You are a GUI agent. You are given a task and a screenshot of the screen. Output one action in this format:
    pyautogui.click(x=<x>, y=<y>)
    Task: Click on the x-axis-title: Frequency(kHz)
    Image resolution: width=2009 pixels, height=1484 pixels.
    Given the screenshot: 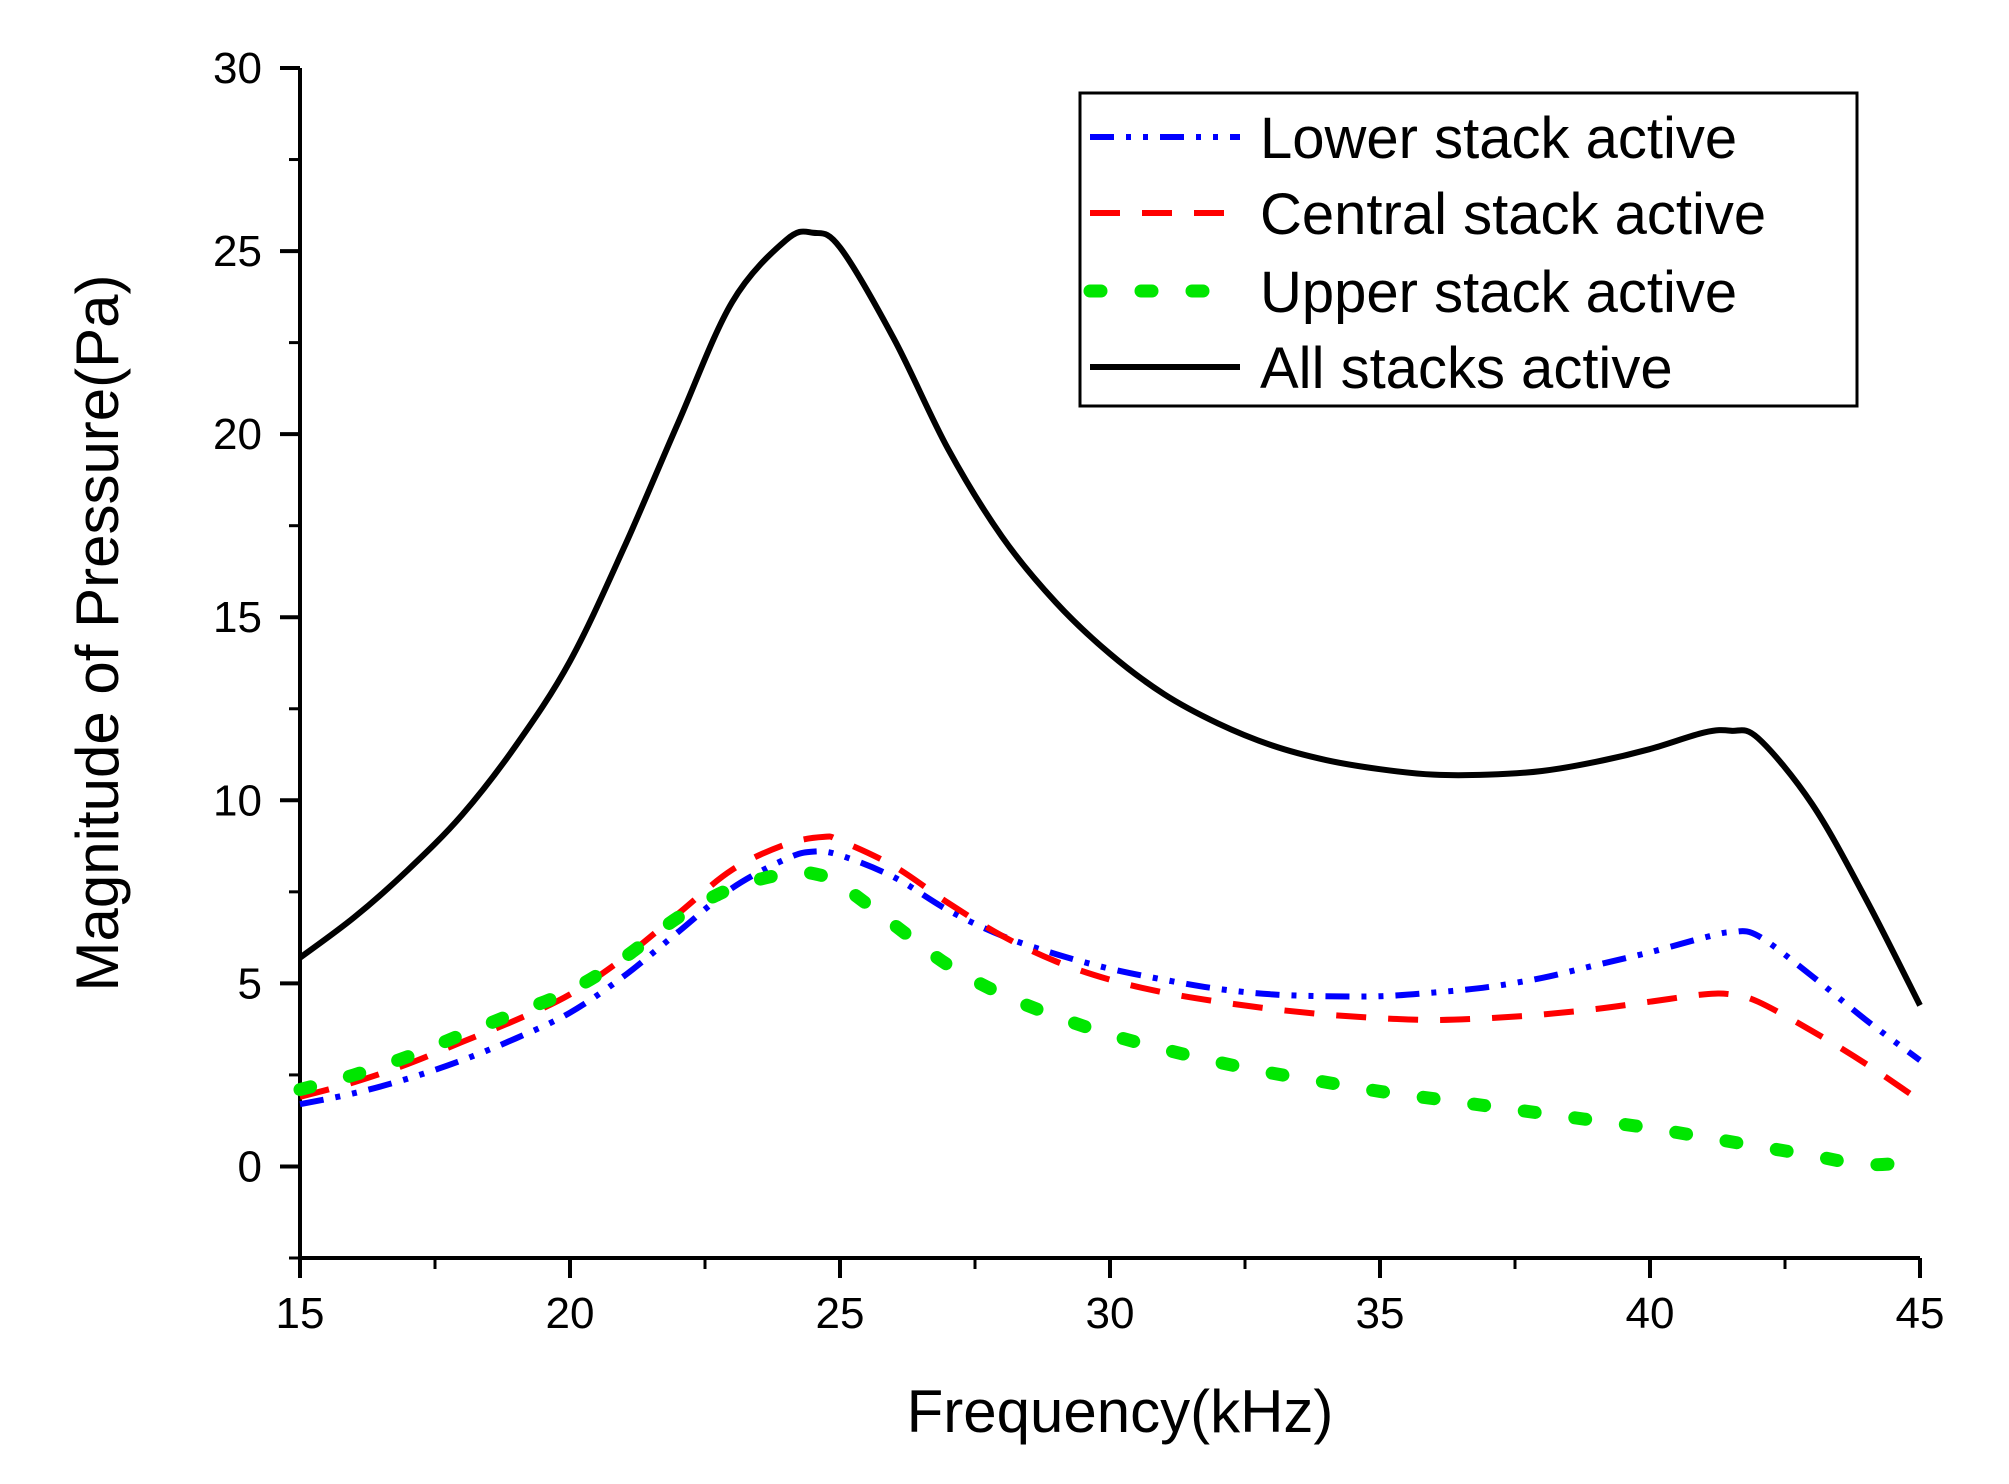 What is the action you would take?
    pyautogui.click(x=1120, y=1411)
    